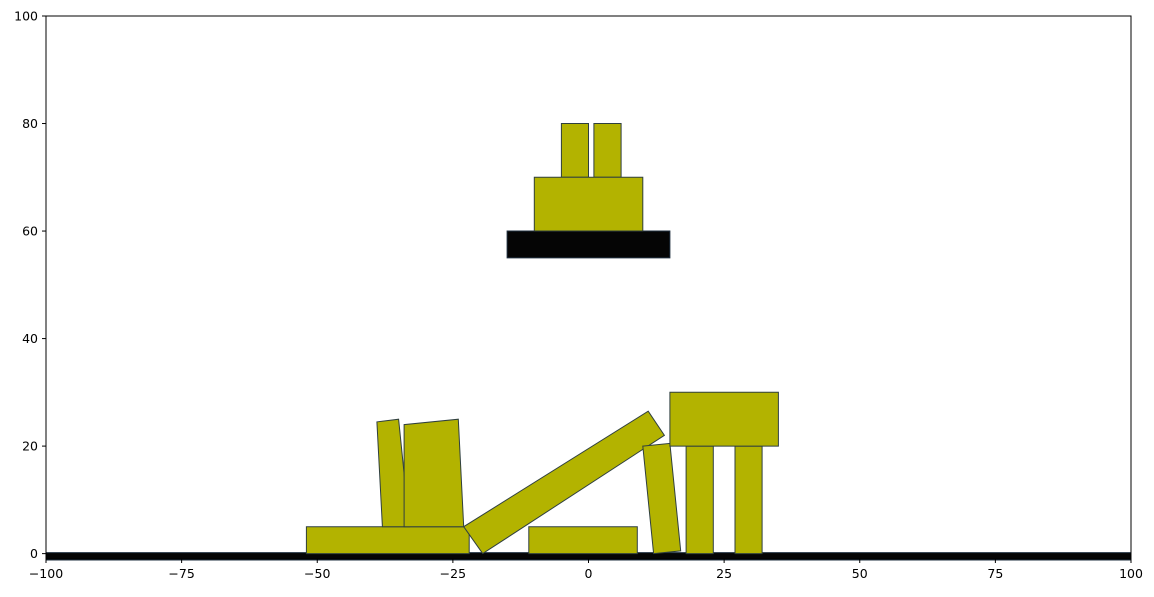 The image size is (1154, 597). I want to click on x-tick-label: 75, so click(995, 573).